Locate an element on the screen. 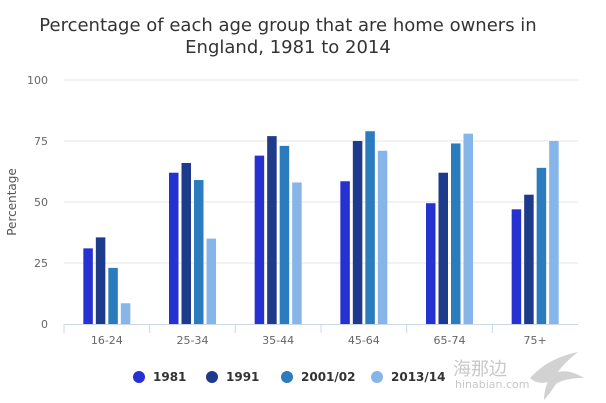 The height and width of the screenshot is (403, 606). bar-1981-75+ is located at coordinates (516, 266).